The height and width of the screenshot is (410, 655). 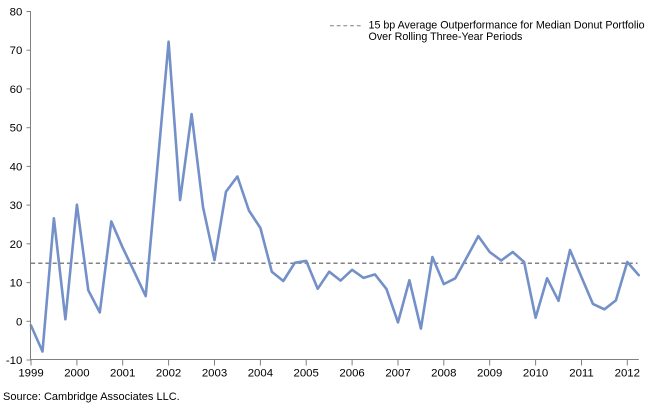 I want to click on svg-text: 2002, so click(x=168, y=374).